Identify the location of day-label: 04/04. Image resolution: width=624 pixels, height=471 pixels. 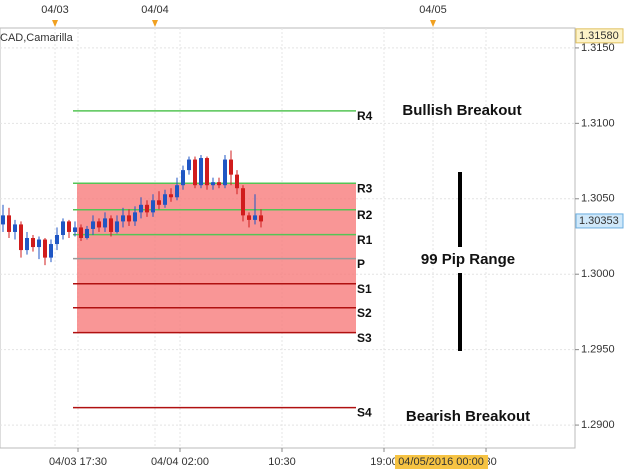
(155, 10).